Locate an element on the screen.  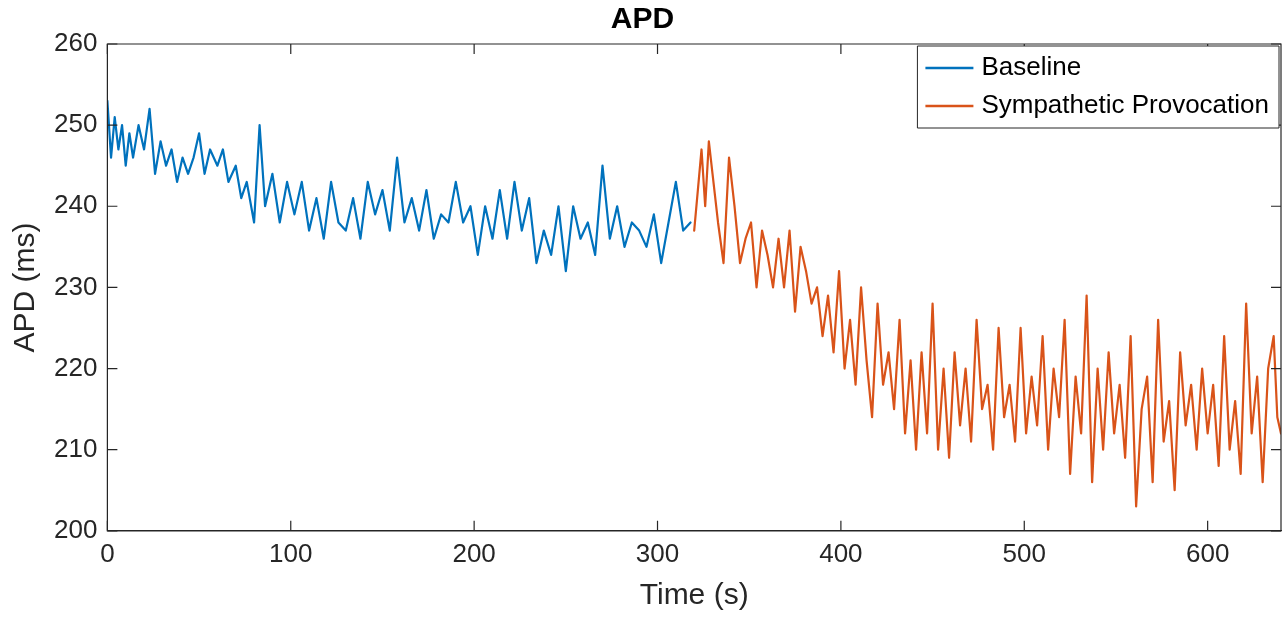
y-tick-label: 230 is located at coordinates (75, 285).